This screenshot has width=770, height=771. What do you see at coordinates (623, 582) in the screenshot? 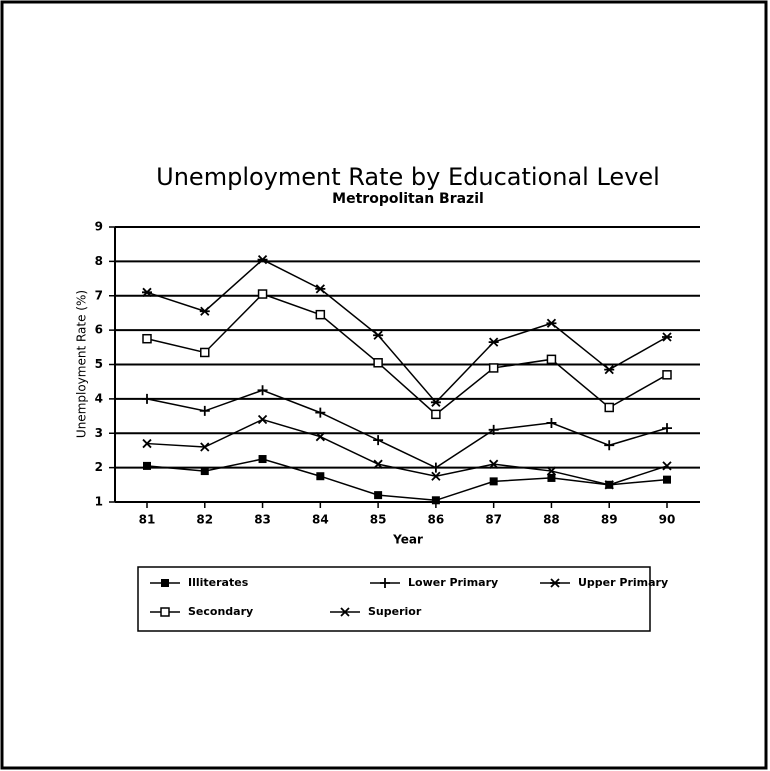
I see `legend-label: Upper Primary` at bounding box center [623, 582].